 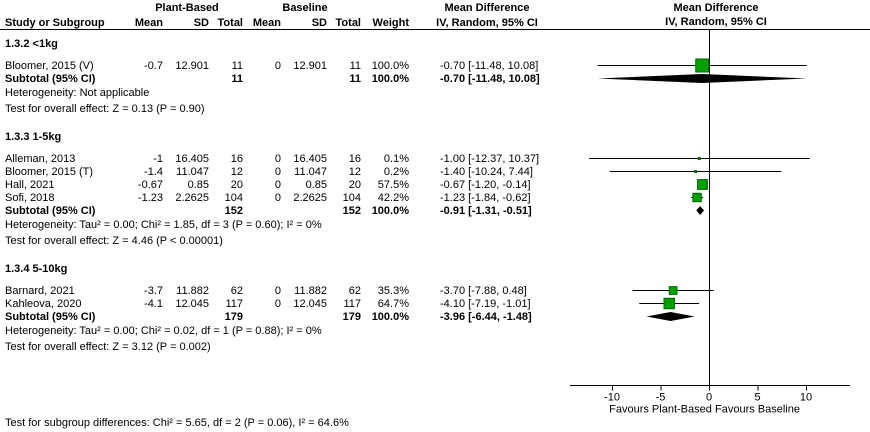 What do you see at coordinates (348, 22) in the screenshot?
I see `col-header-total2: Total` at bounding box center [348, 22].